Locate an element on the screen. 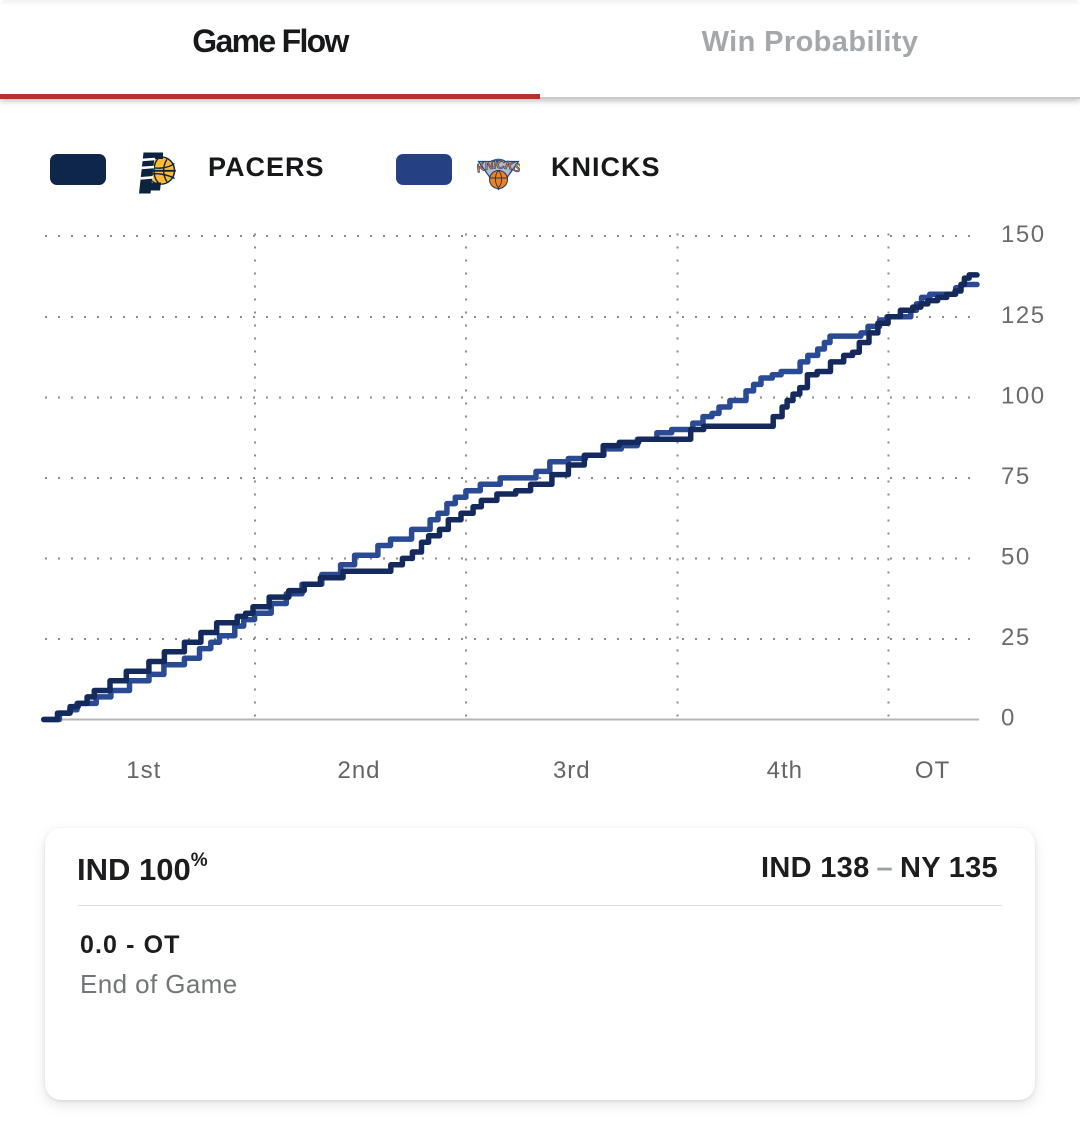 Image resolution: width=1080 pixels, height=1147 pixels. svg-text: OT is located at coordinates (932, 770).